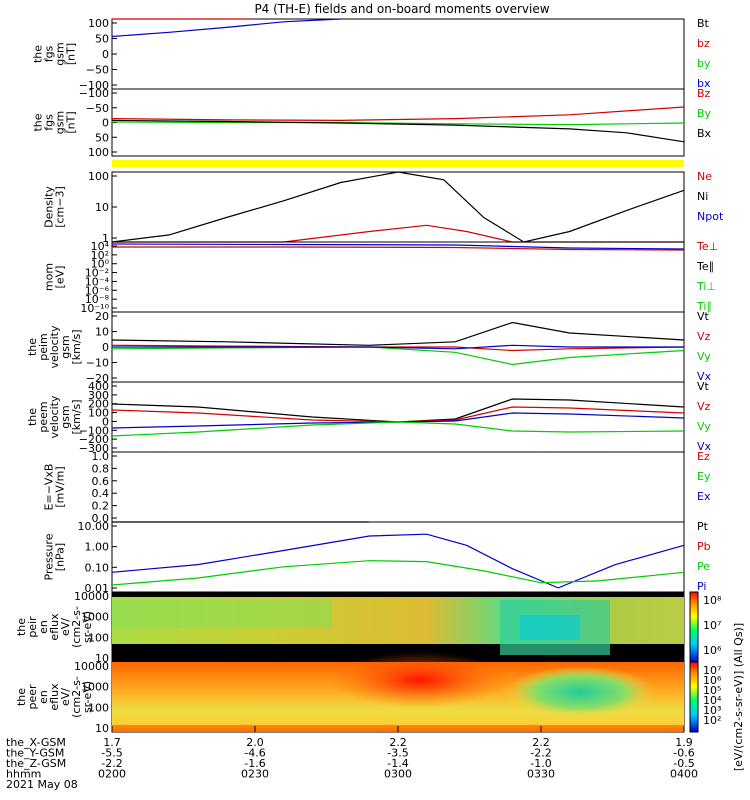 Image resolution: width=750 pixels, height=800 pixels. Describe the element at coordinates (704, 306) in the screenshot. I see `legend-entry: Ti∥` at that location.